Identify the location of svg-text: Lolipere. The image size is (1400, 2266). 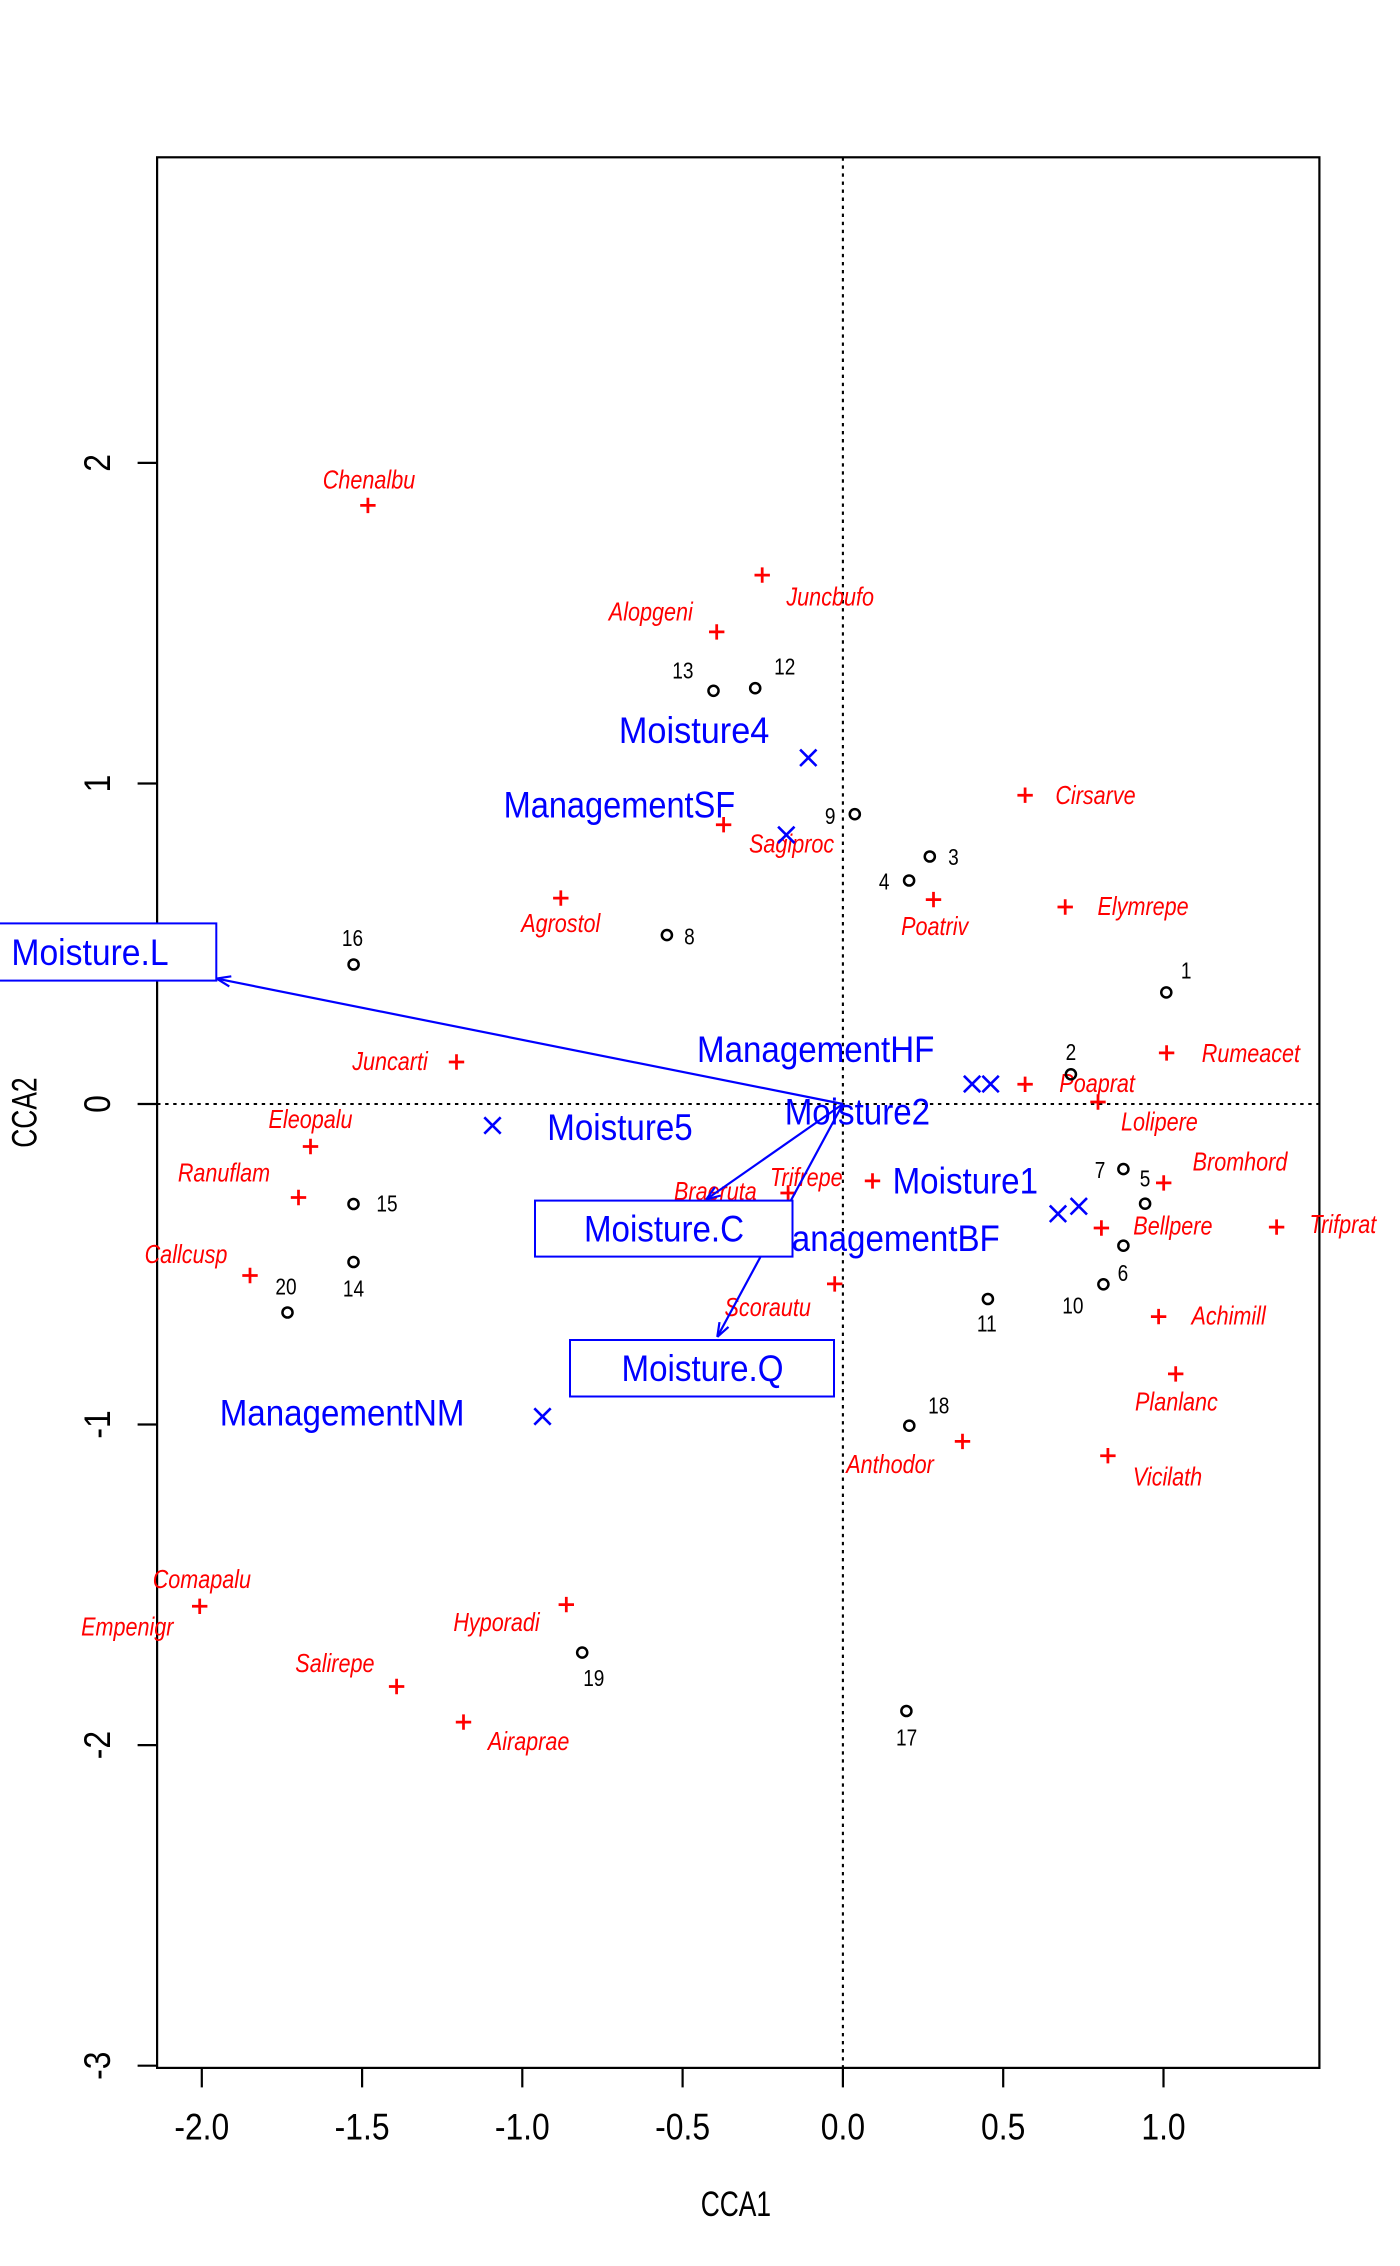
(1159, 1121).